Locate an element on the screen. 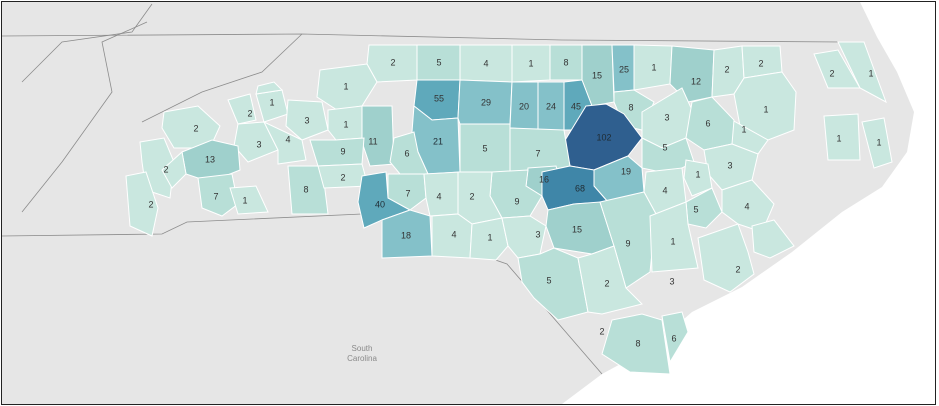  county-c48 is located at coordinates (308, 190).